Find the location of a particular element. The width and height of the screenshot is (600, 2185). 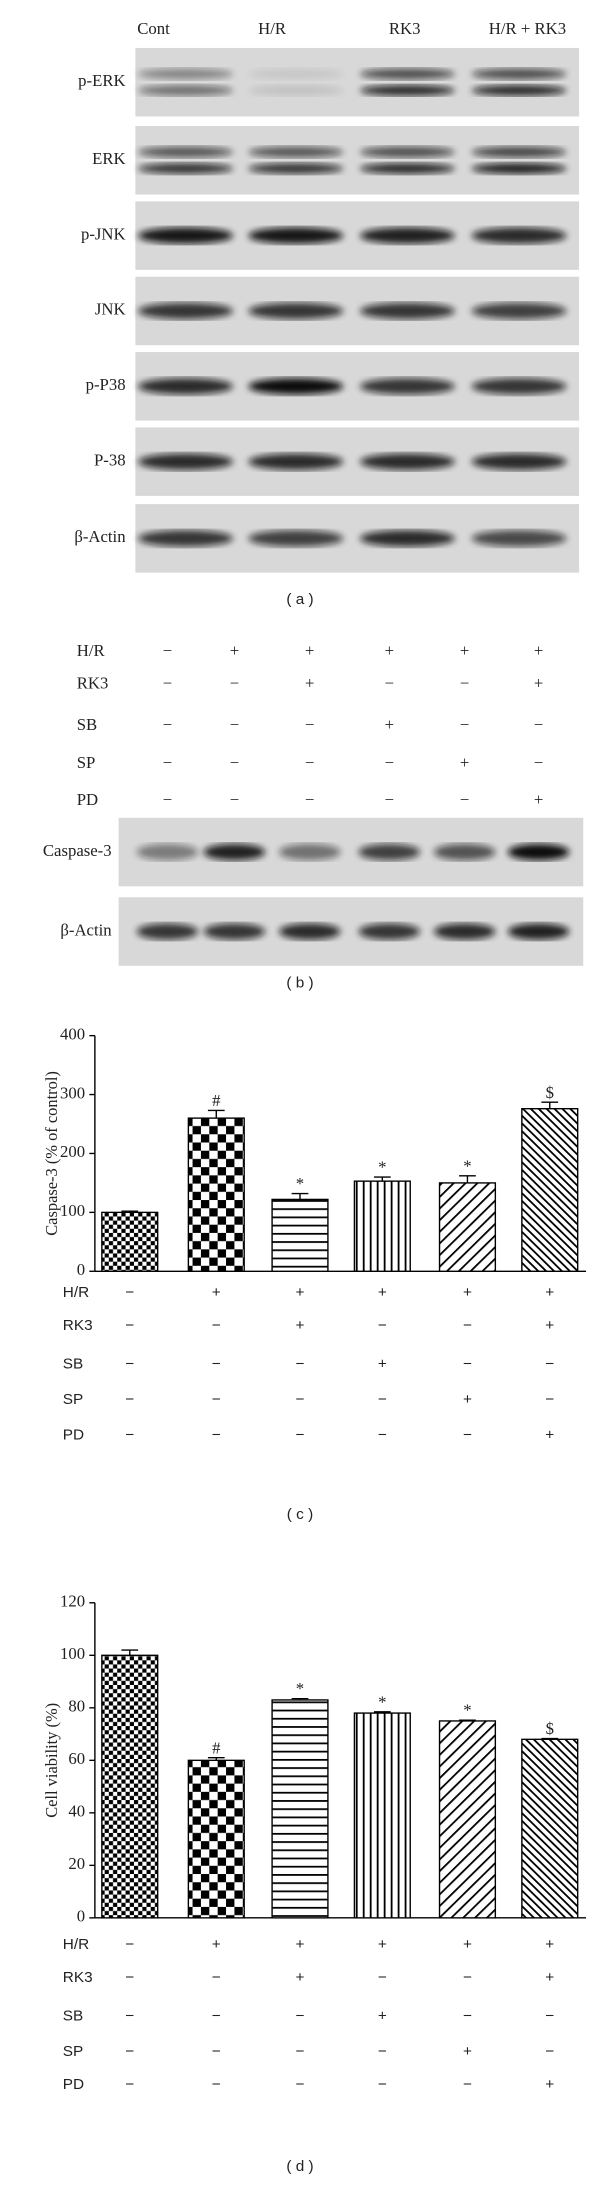

y-axis-label: Caspase-3 (% of control) is located at coordinates (51, 1153).